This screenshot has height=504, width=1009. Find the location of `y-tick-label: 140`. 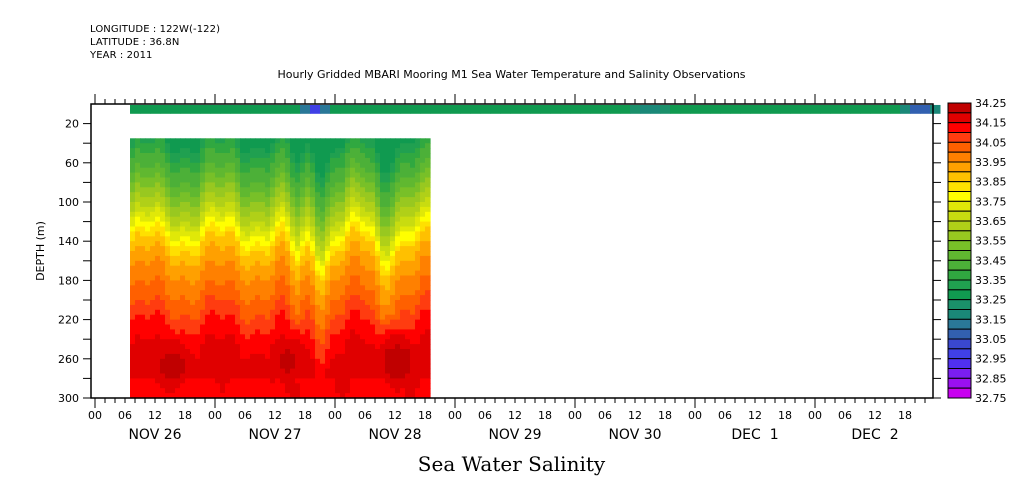

y-tick-label: 140 is located at coordinates (68, 241).